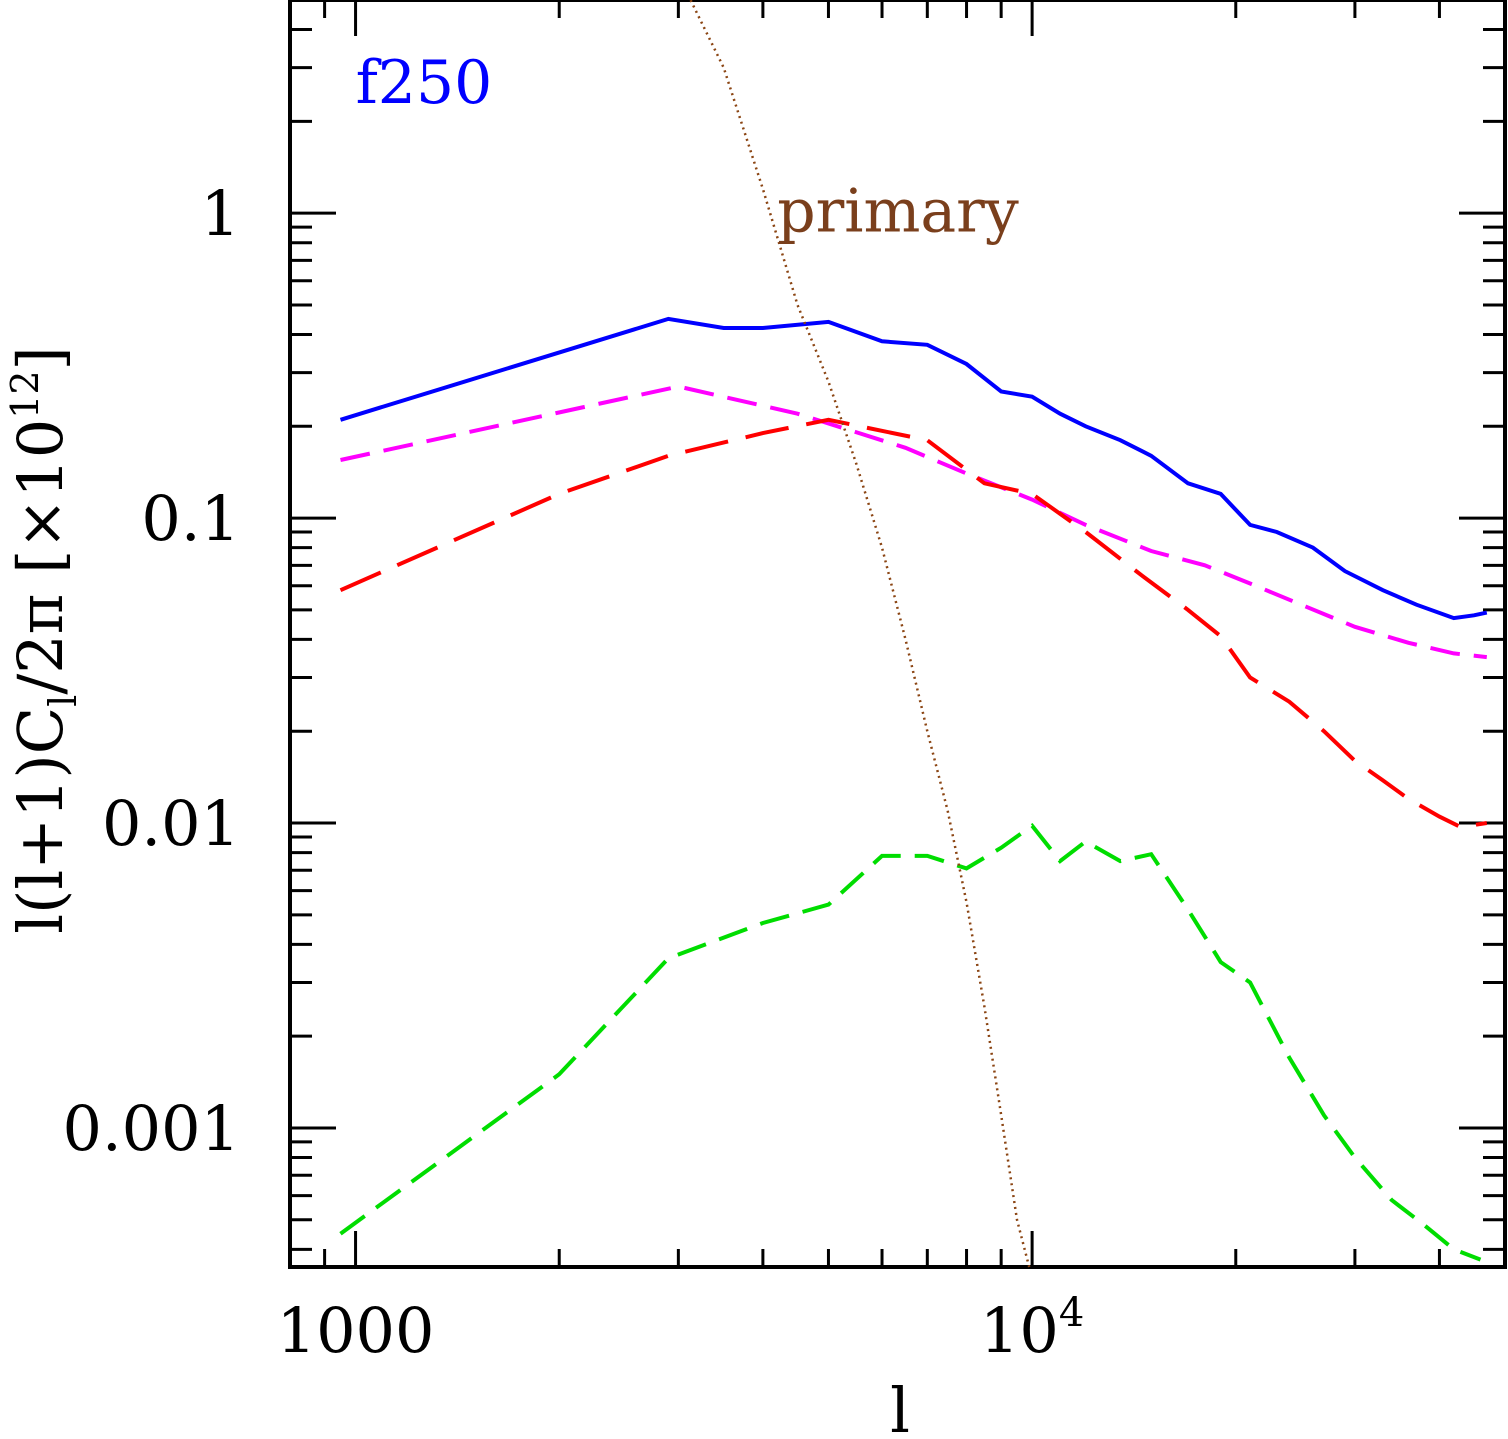 The height and width of the screenshot is (1439, 1508). What do you see at coordinates (25, 394) in the screenshot?
I see `y-axis-title-sup: 12` at bounding box center [25, 394].